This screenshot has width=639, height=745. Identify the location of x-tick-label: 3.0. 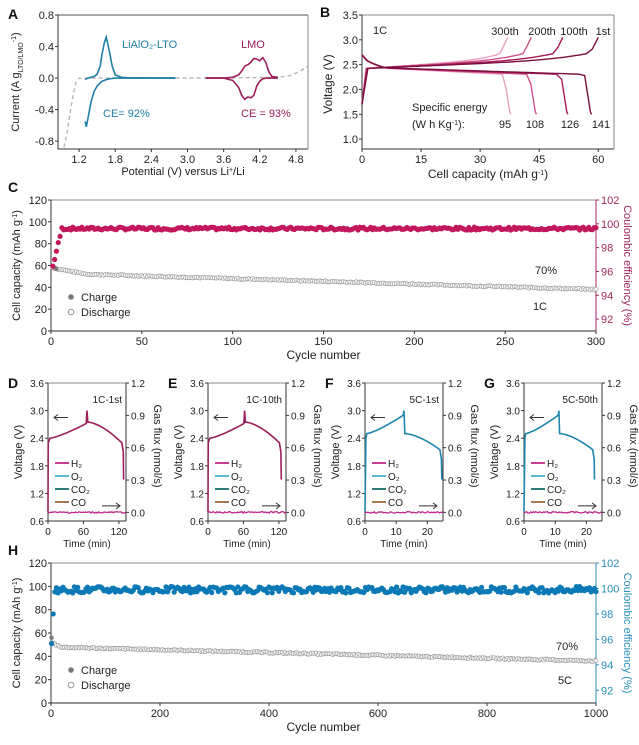
(187, 160).